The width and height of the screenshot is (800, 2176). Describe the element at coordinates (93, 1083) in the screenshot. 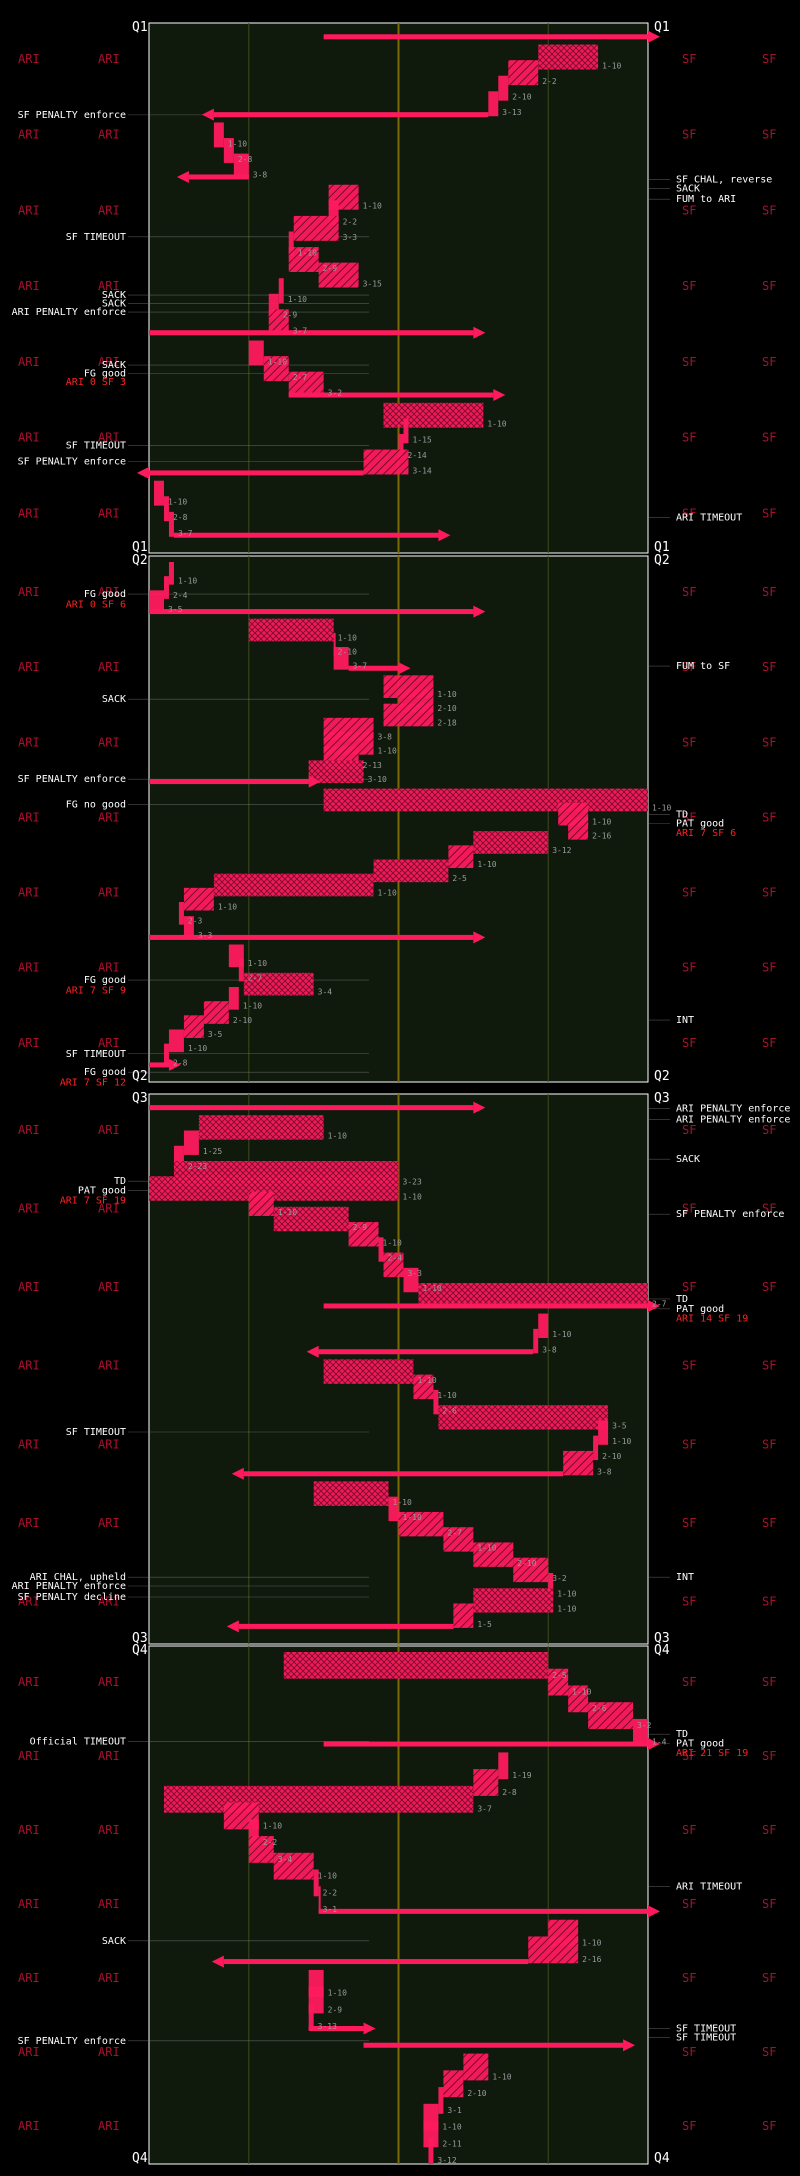

I see `score-label: ARI 7 SF 12` at that location.